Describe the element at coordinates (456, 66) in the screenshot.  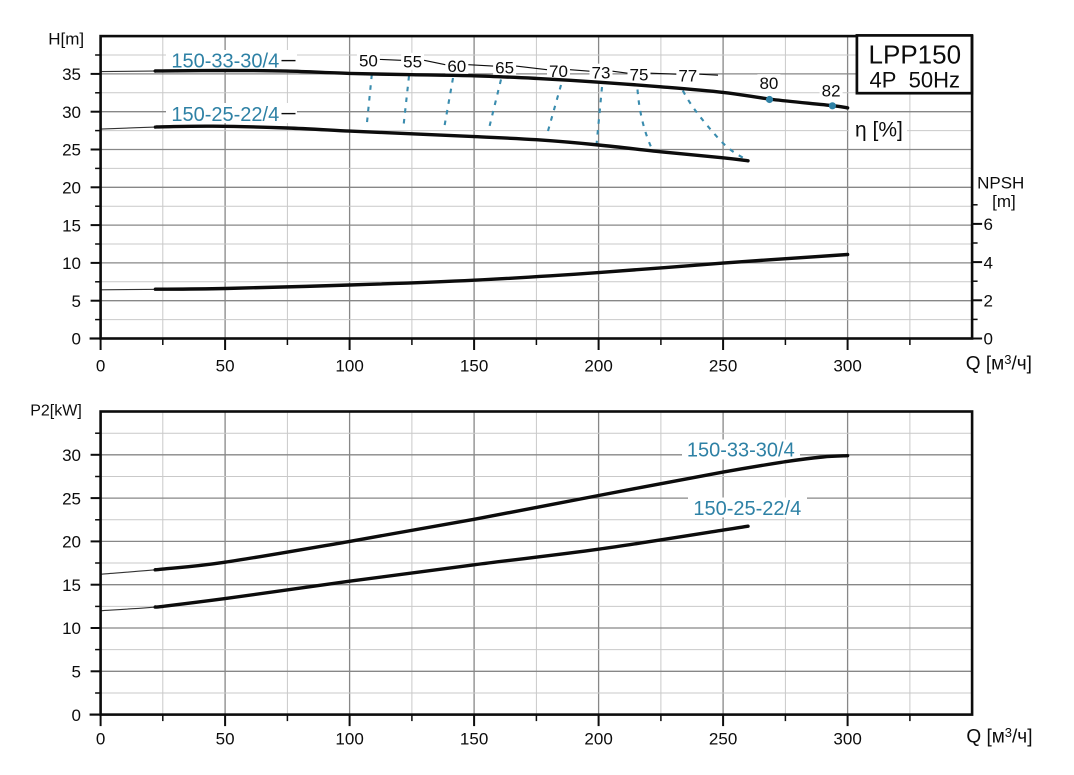
I see `svg-text: 60` at that location.